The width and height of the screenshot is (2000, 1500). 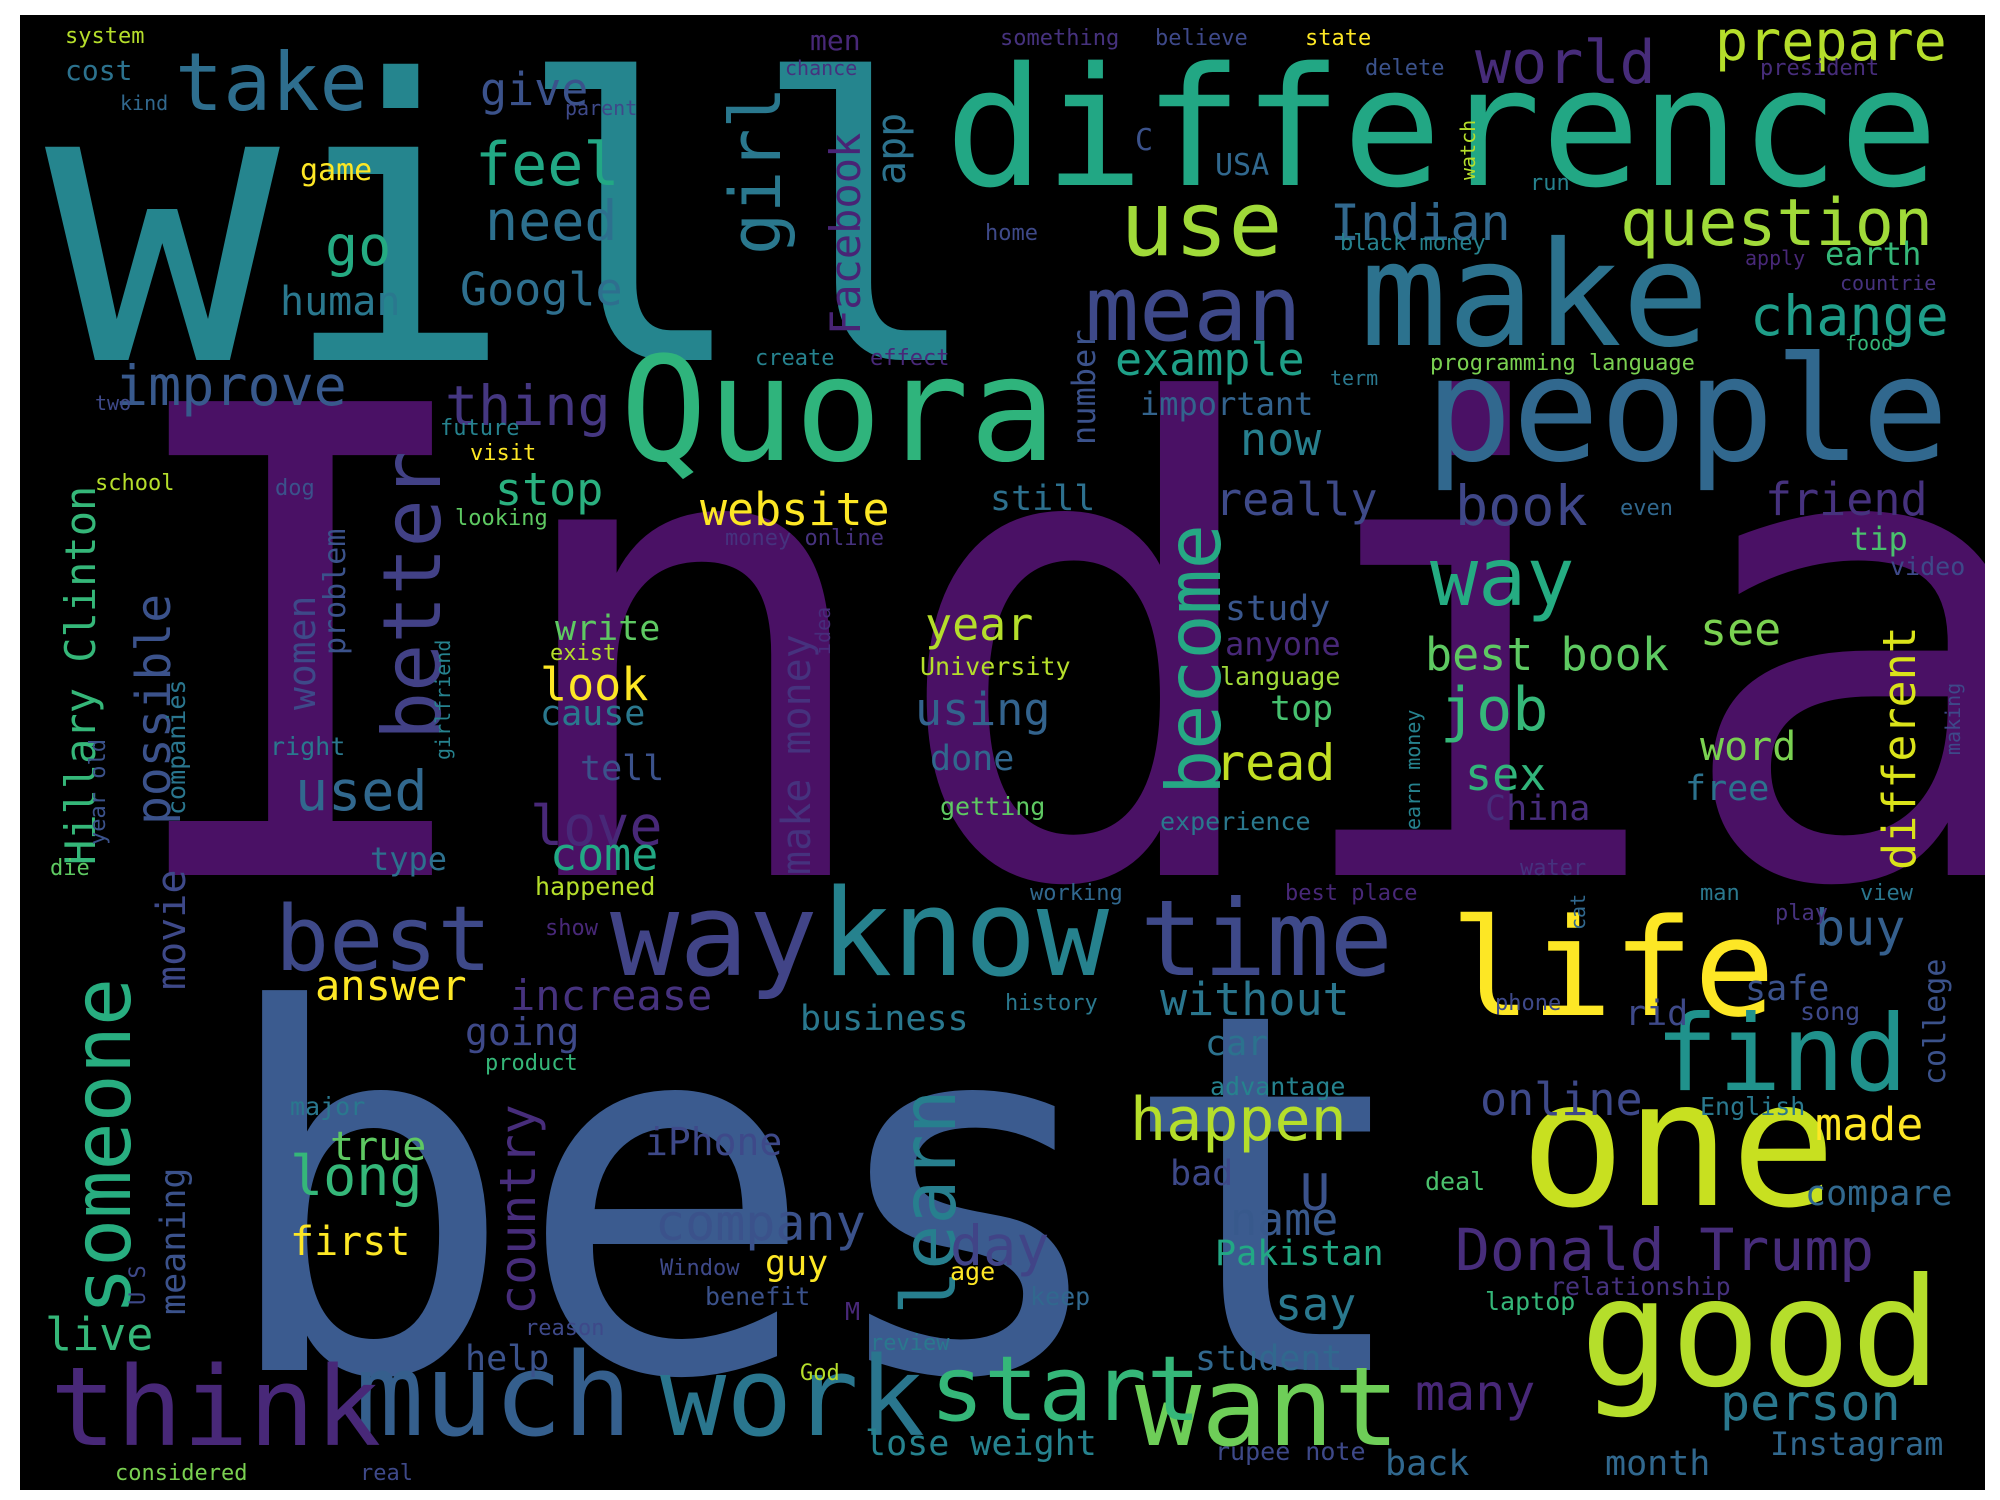 I want to click on word-game: game, so click(x=336, y=170).